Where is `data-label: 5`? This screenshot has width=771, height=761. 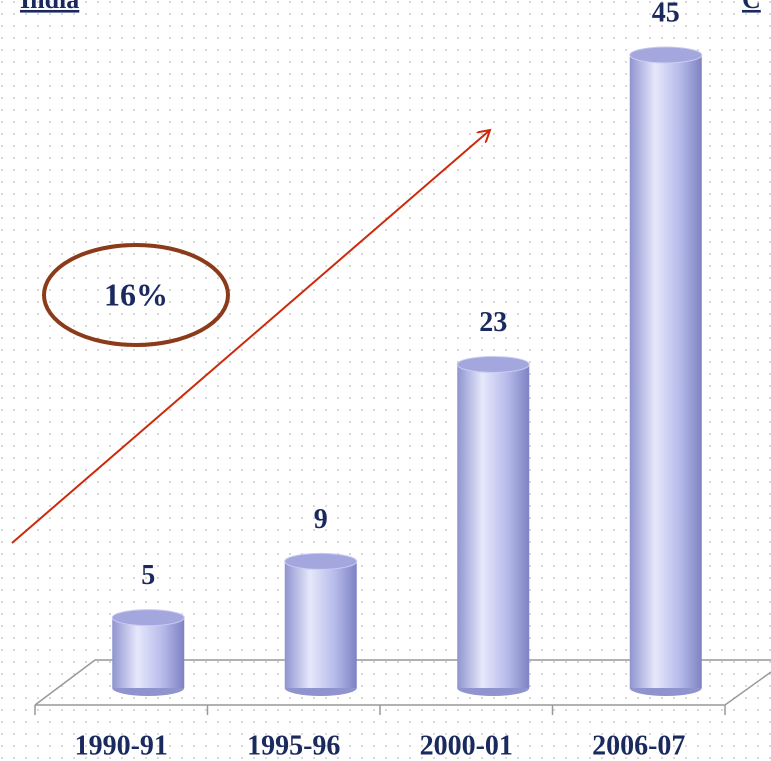
data-label: 5 is located at coordinates (148, 575).